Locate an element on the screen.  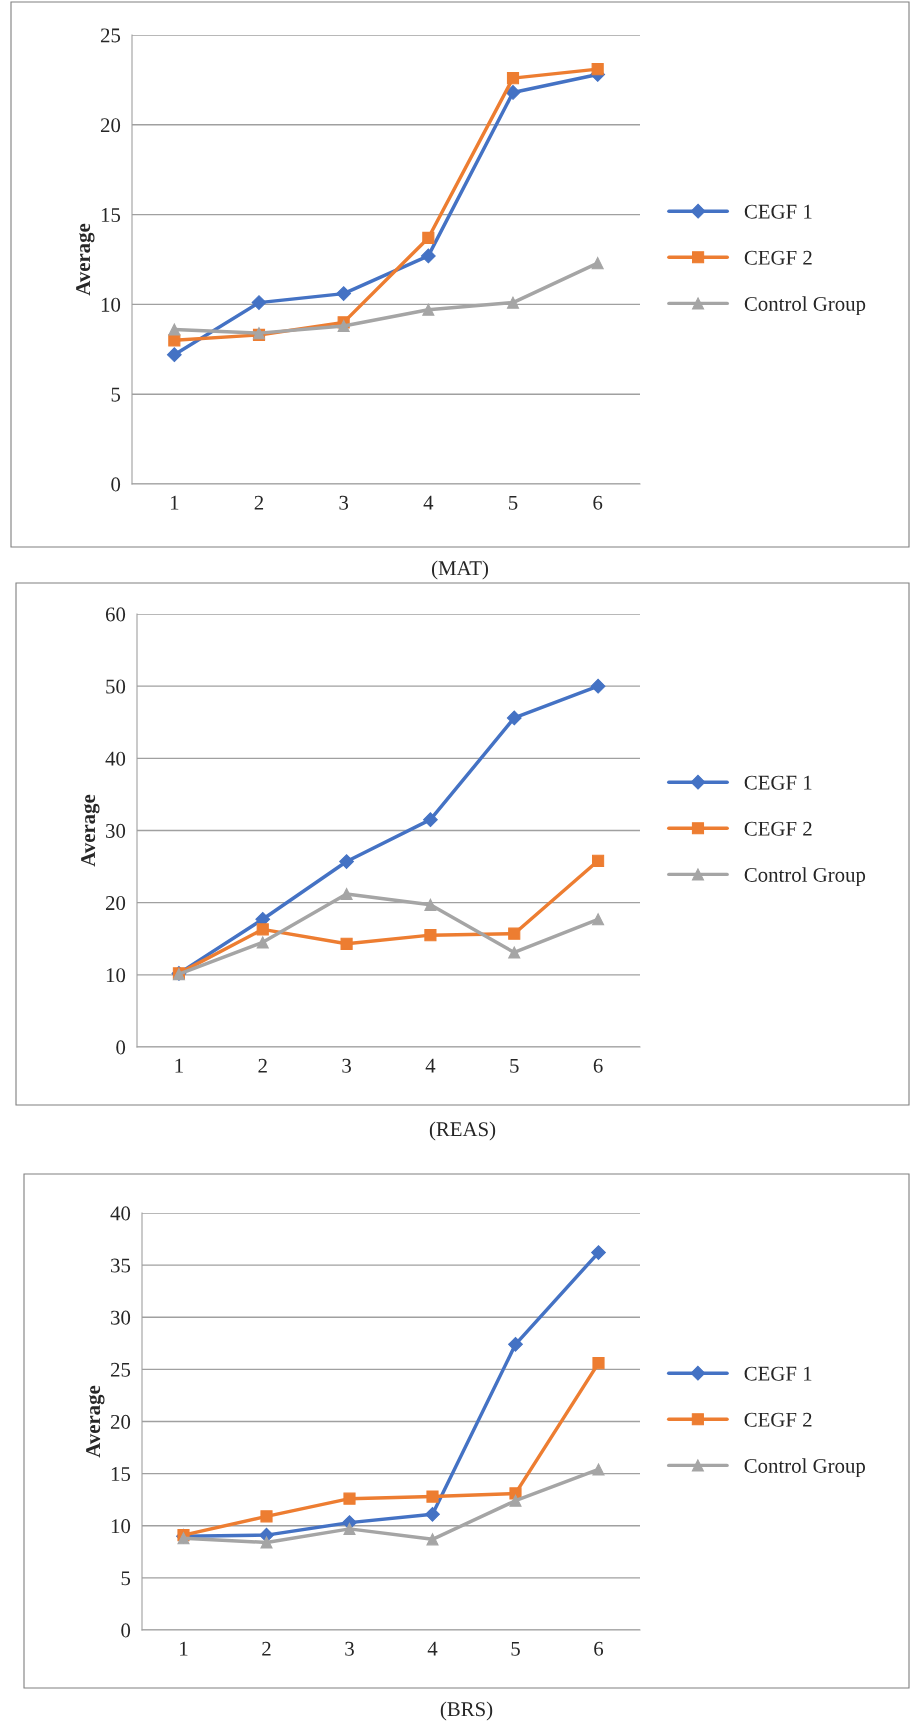
text: (REAS) is located at coordinates (462, 1131).